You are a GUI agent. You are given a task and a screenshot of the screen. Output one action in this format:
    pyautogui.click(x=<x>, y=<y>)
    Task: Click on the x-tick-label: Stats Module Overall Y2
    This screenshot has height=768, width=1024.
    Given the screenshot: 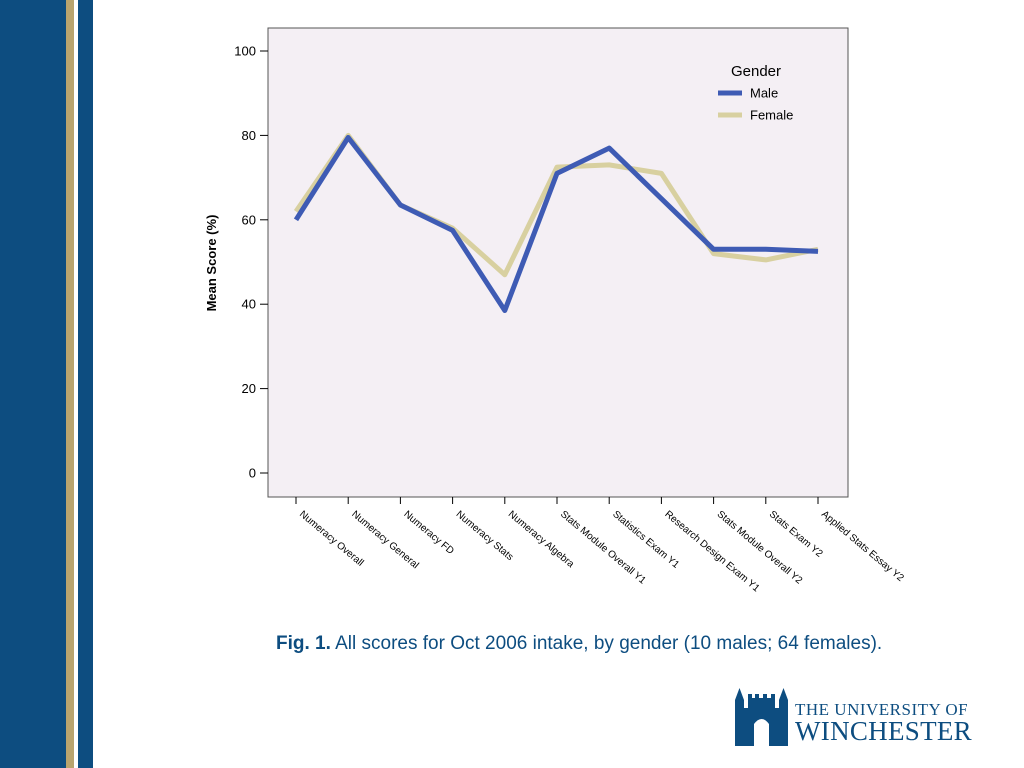 What is the action you would take?
    pyautogui.click(x=760, y=548)
    